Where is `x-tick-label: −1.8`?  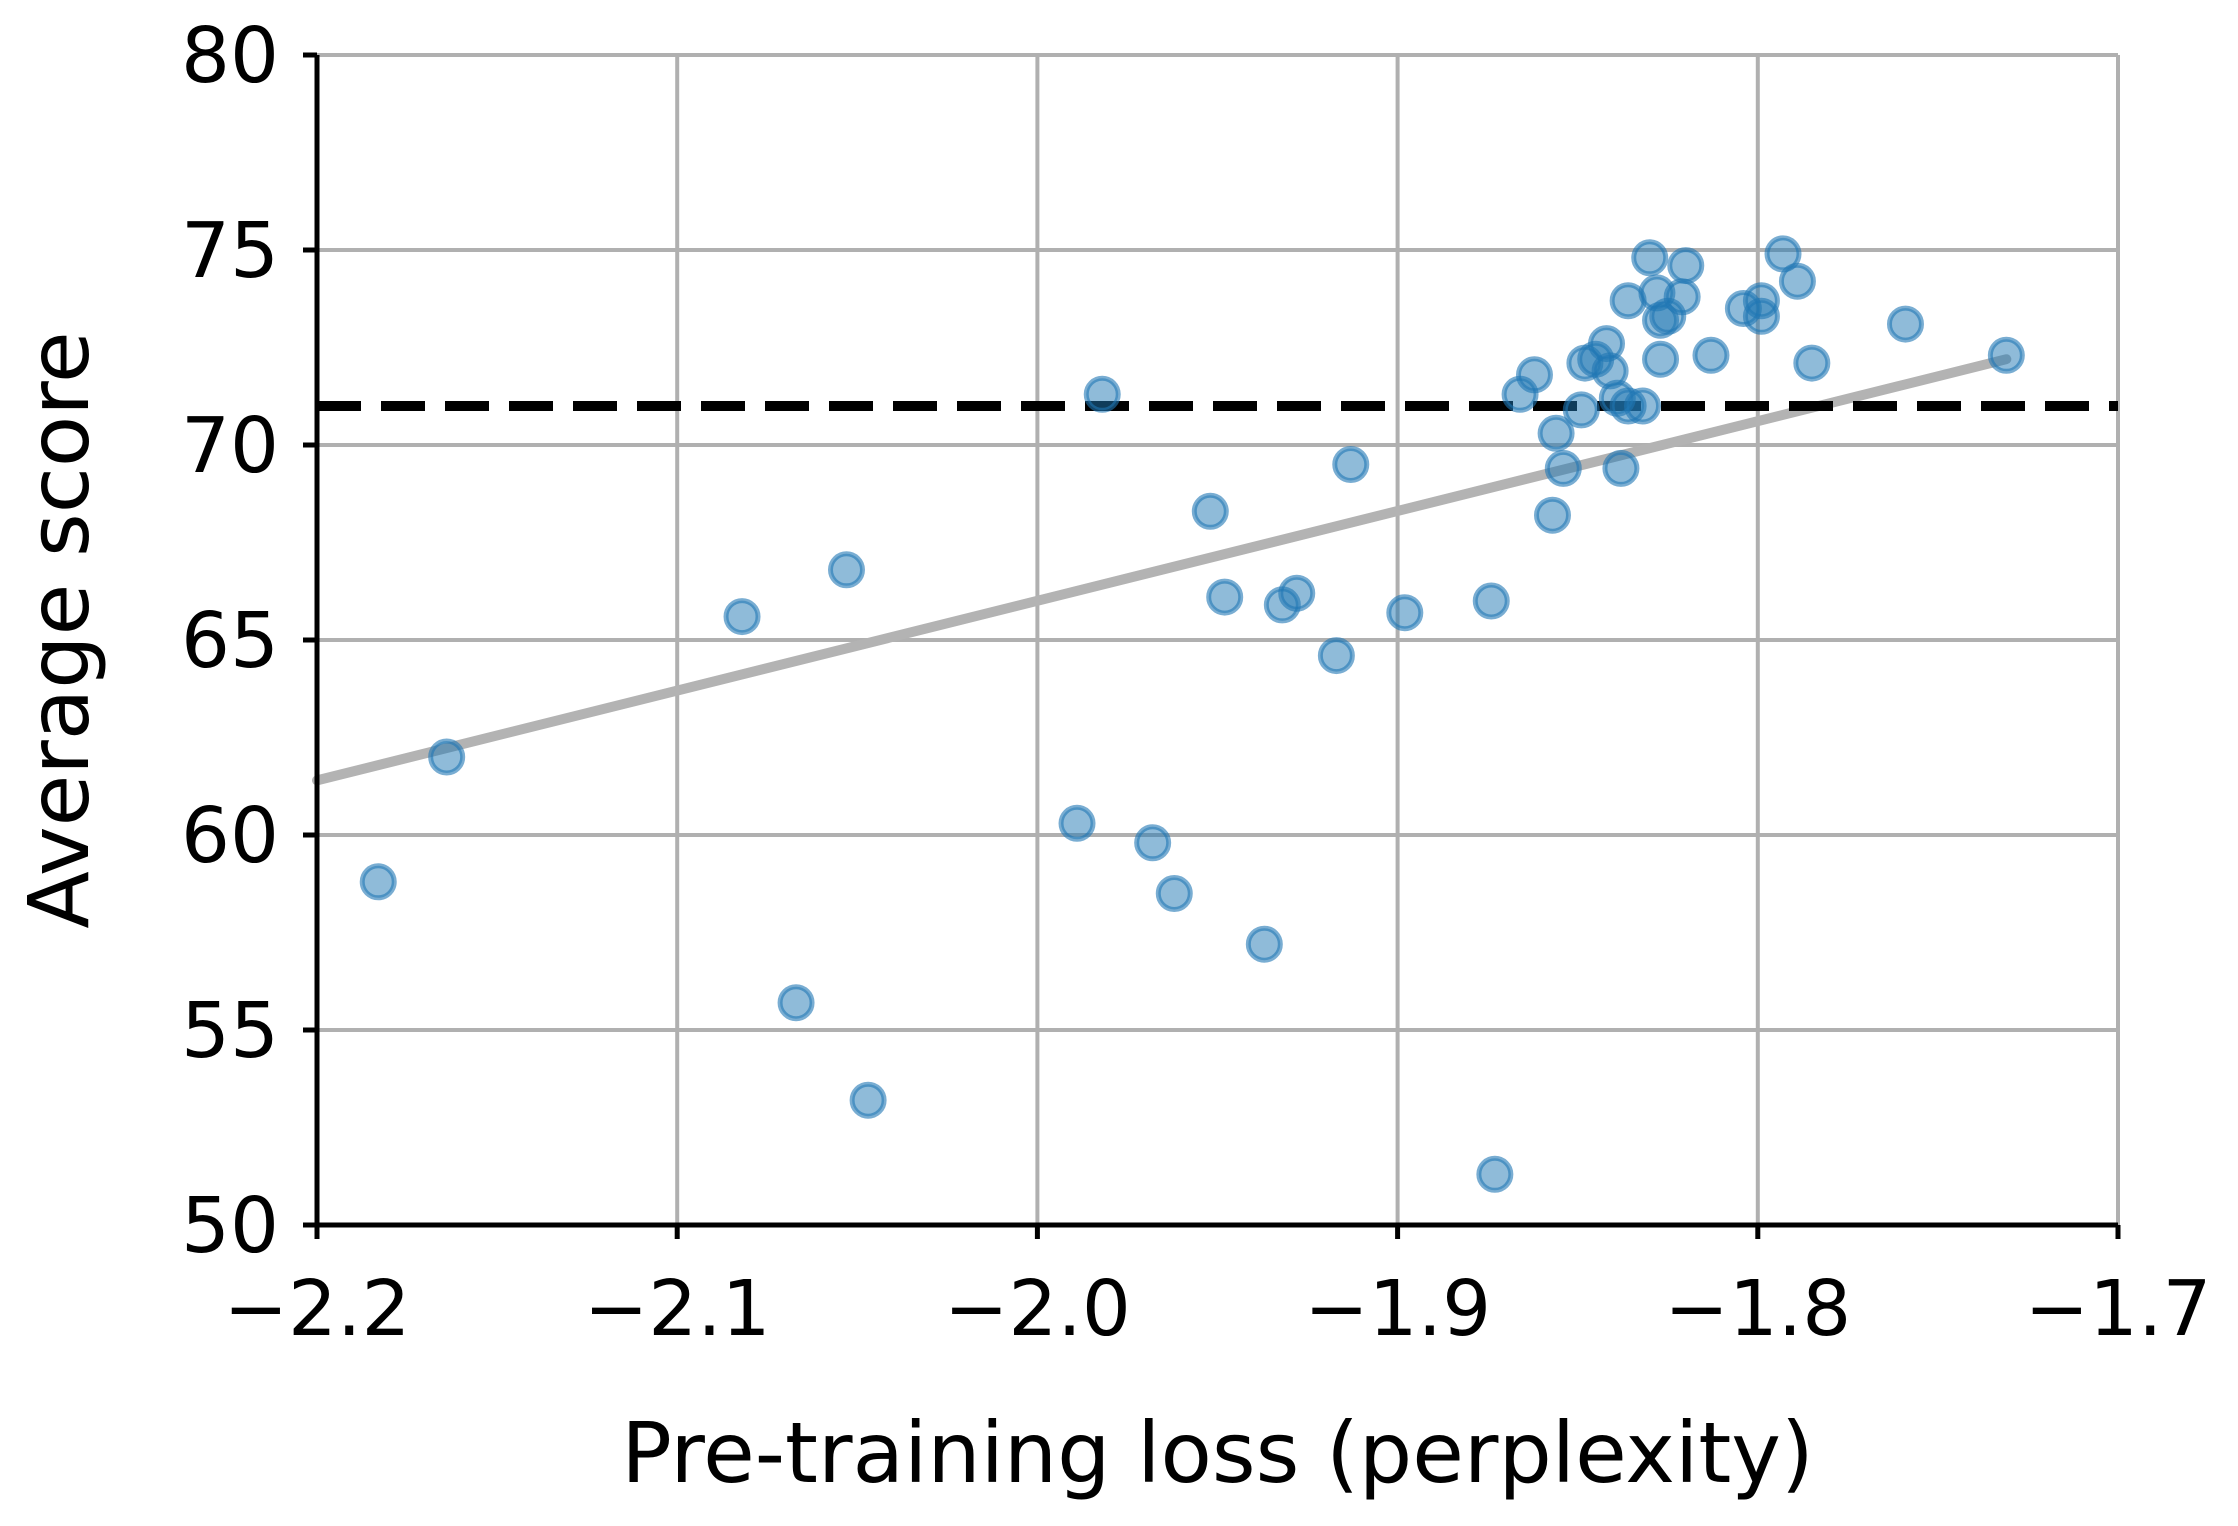
x-tick-label: −1.8 is located at coordinates (1757, 1309).